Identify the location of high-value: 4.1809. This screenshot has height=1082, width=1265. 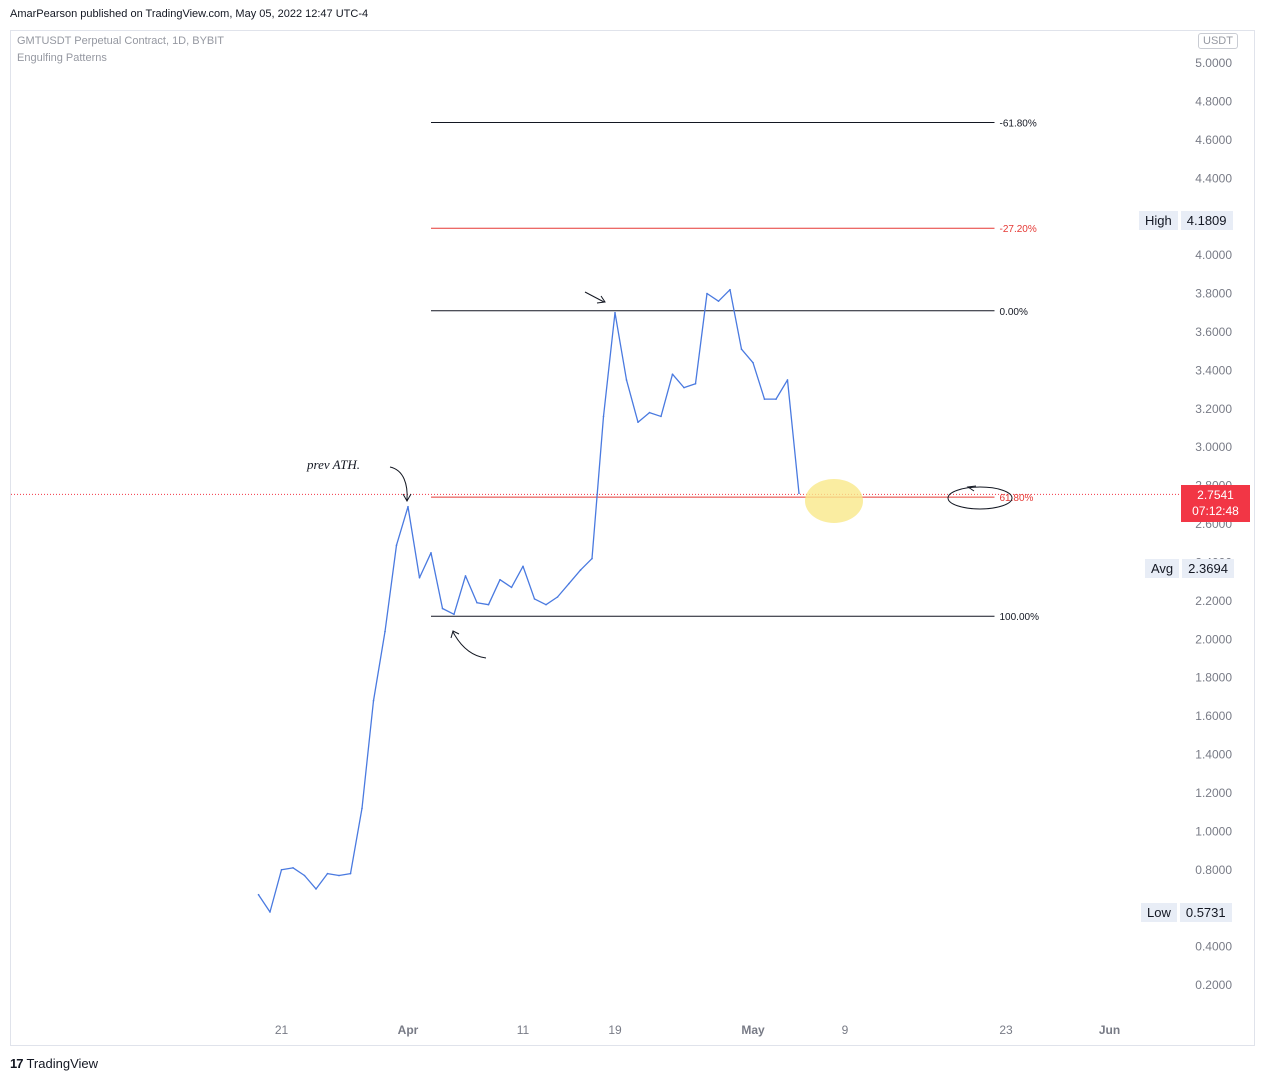
(1206, 220).